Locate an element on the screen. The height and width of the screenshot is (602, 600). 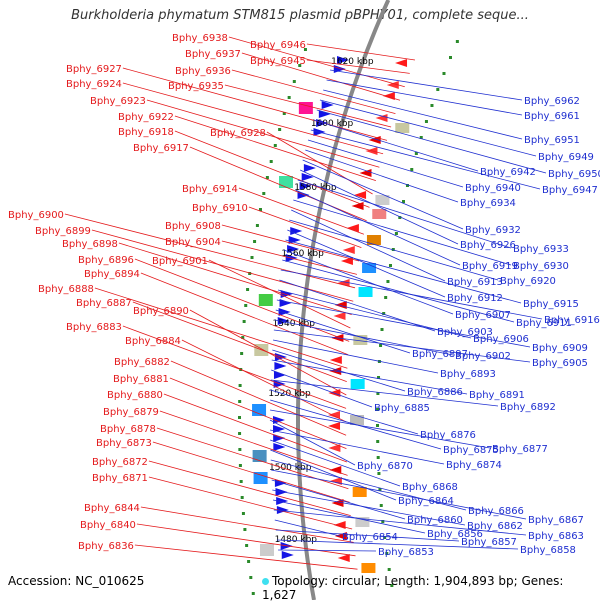
right-gene-label: Bphy_6905 is located at coordinates (560, 363).